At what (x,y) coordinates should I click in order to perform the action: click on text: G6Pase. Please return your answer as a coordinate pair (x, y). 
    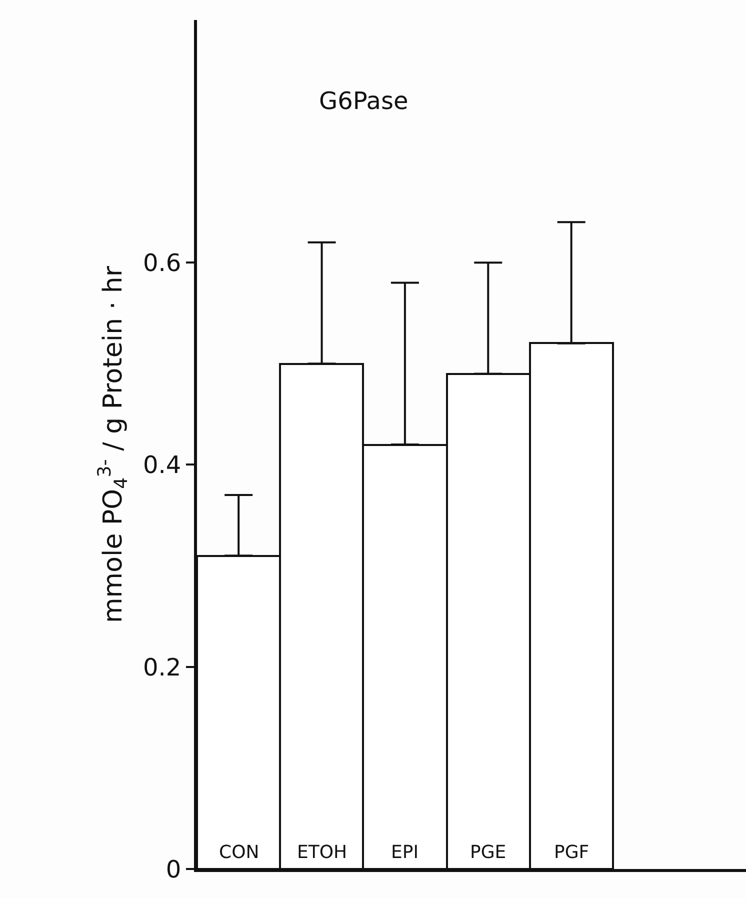
    Looking at the image, I should click on (363, 101).